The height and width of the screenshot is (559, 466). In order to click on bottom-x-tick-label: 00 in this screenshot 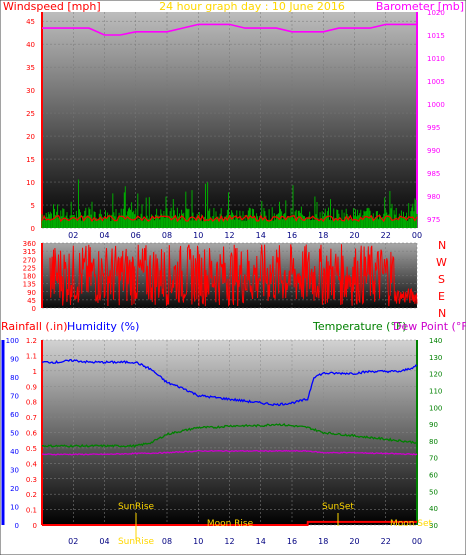, I will do `click(417, 541)`.